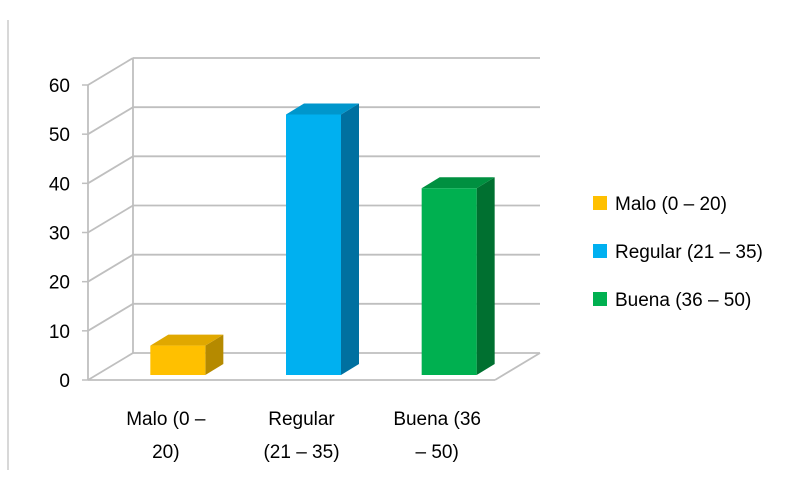  I want to click on floor-edge, so click(517, 366).